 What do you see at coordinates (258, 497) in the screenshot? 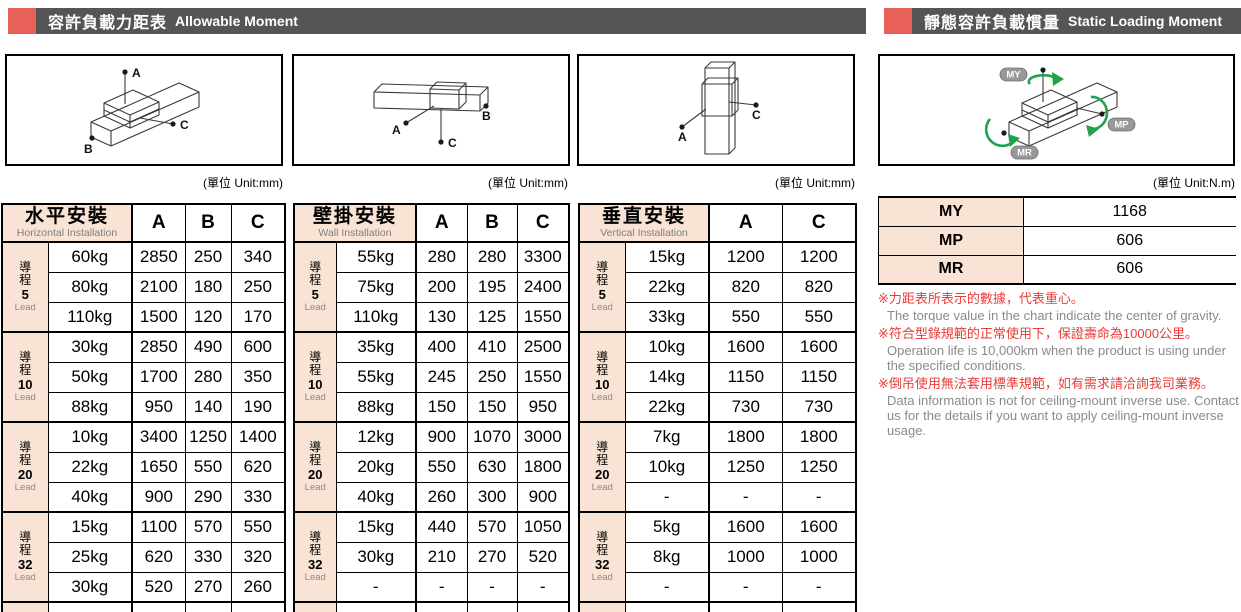
I see `value-cell: 330` at bounding box center [258, 497].